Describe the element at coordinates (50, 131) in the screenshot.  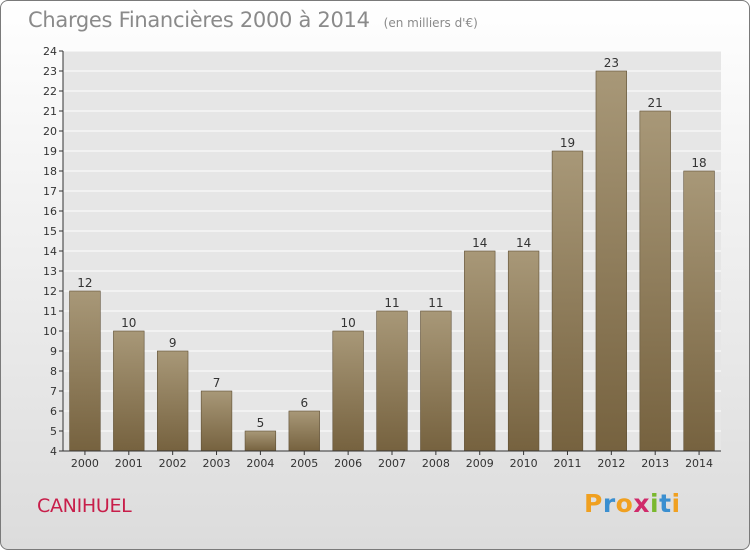
I see `y-tick-label: 20` at that location.